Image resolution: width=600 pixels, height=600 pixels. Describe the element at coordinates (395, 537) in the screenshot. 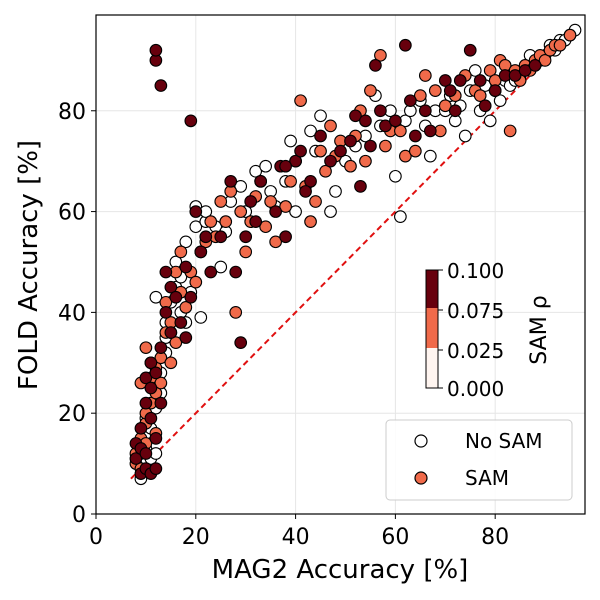

I see `x-tick-label: 60` at that location.